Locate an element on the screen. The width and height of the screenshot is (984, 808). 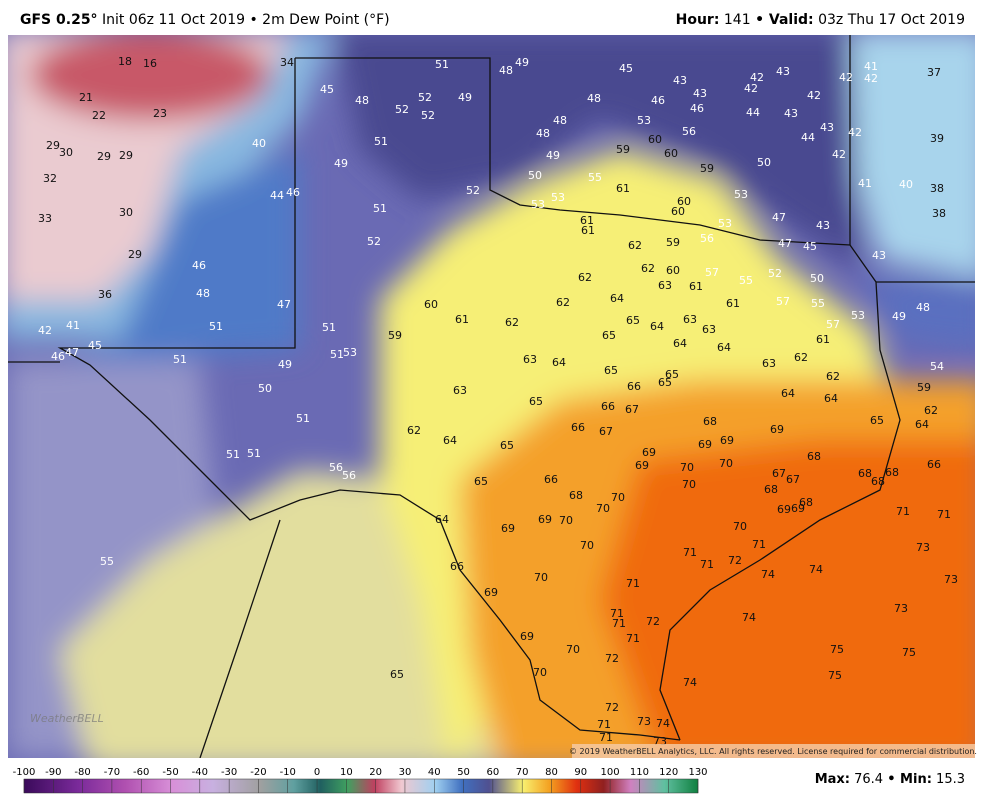
dewpoint-label: 55 is located at coordinates (746, 280).